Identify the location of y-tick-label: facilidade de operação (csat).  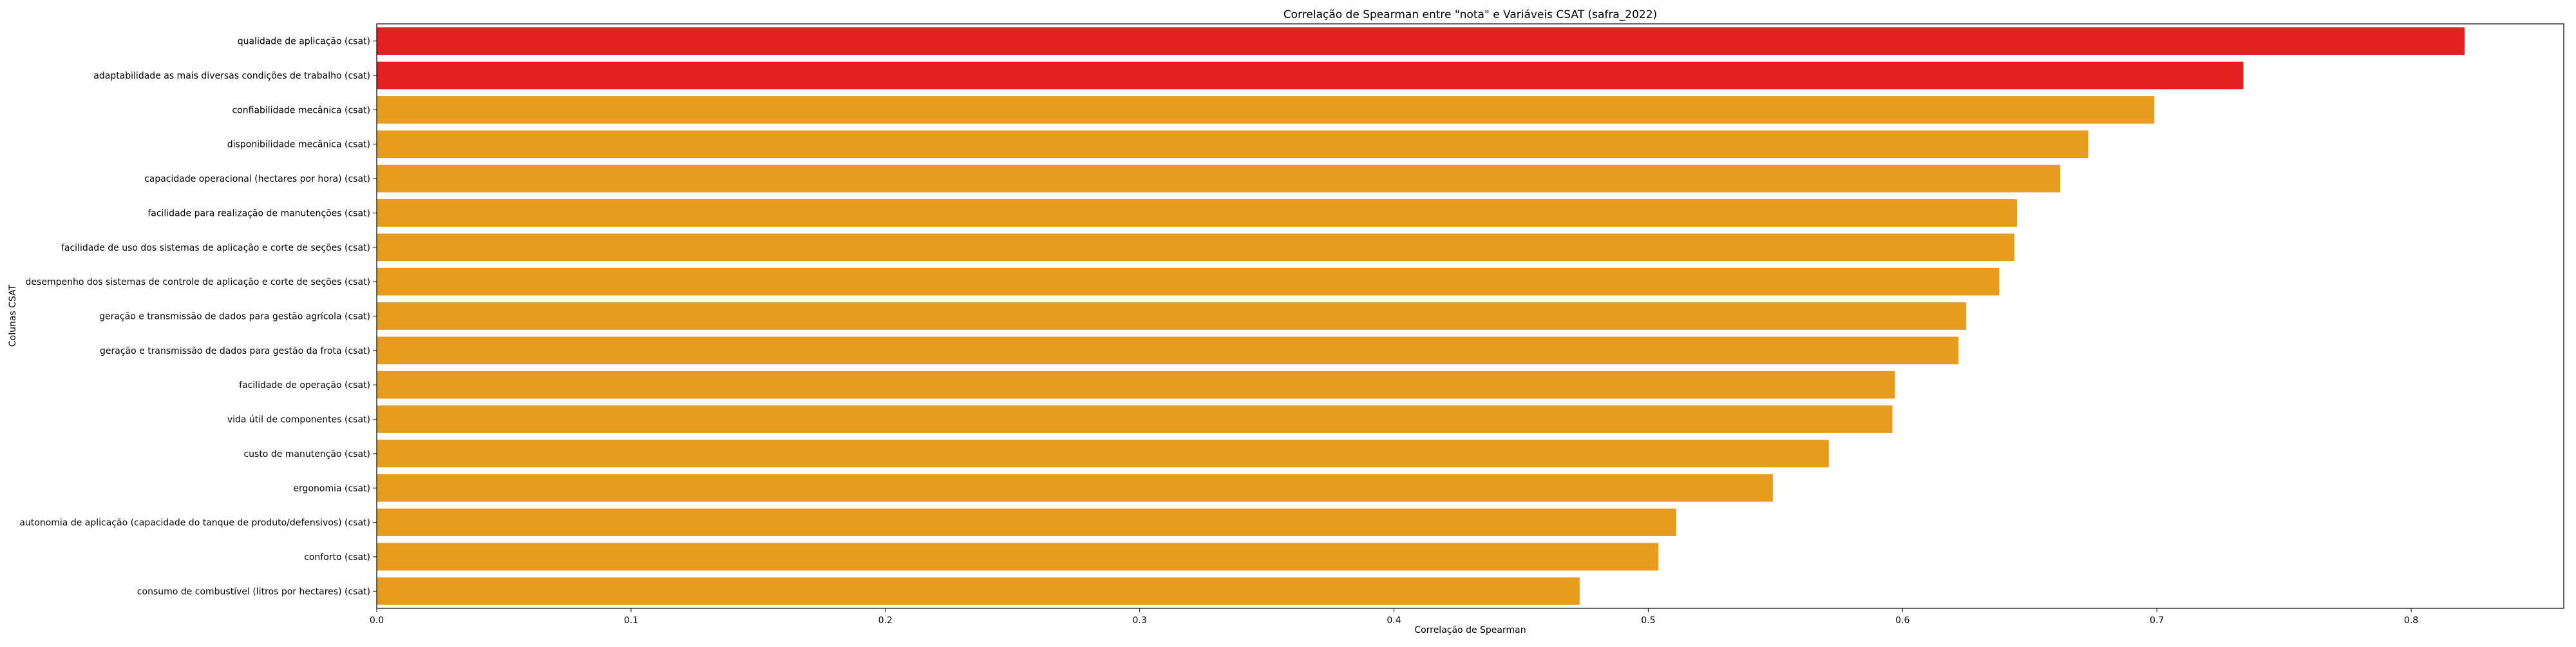
(304, 385).